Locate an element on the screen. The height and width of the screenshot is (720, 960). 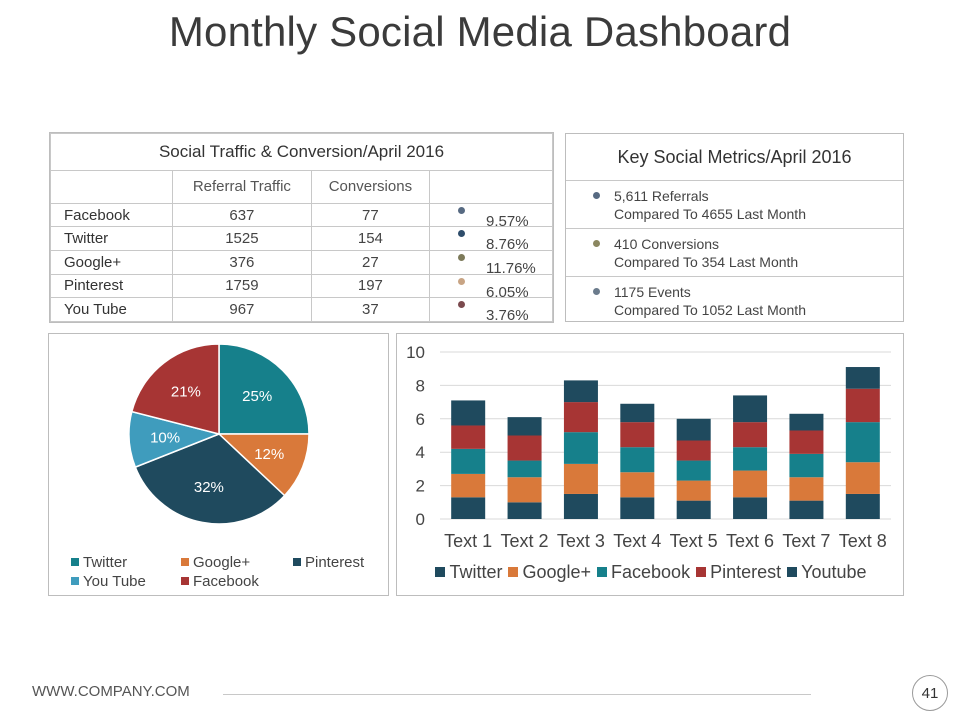
legend-label: Youtube is located at coordinates (834, 572).